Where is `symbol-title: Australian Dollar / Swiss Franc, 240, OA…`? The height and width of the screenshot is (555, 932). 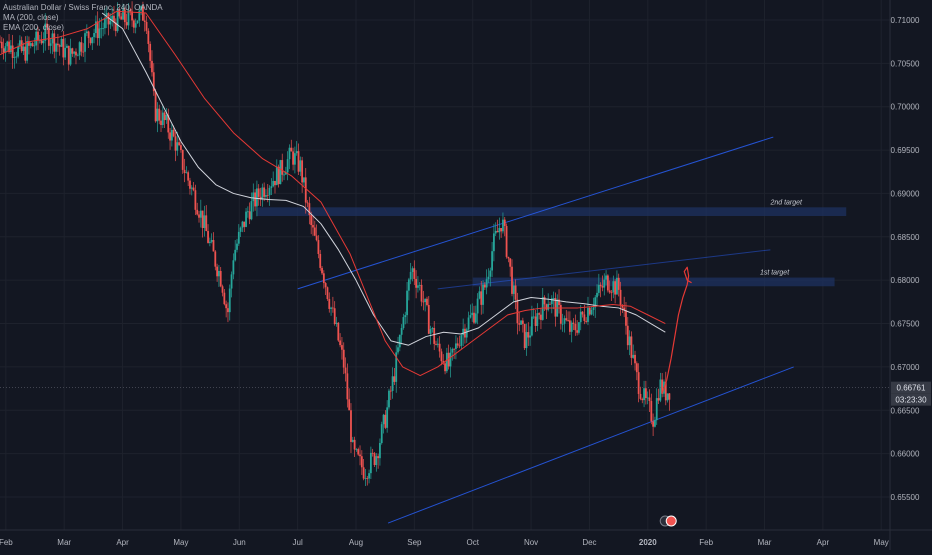
symbol-title: Australian Dollar / Swiss Franc, 240, OA… is located at coordinates (83, 7).